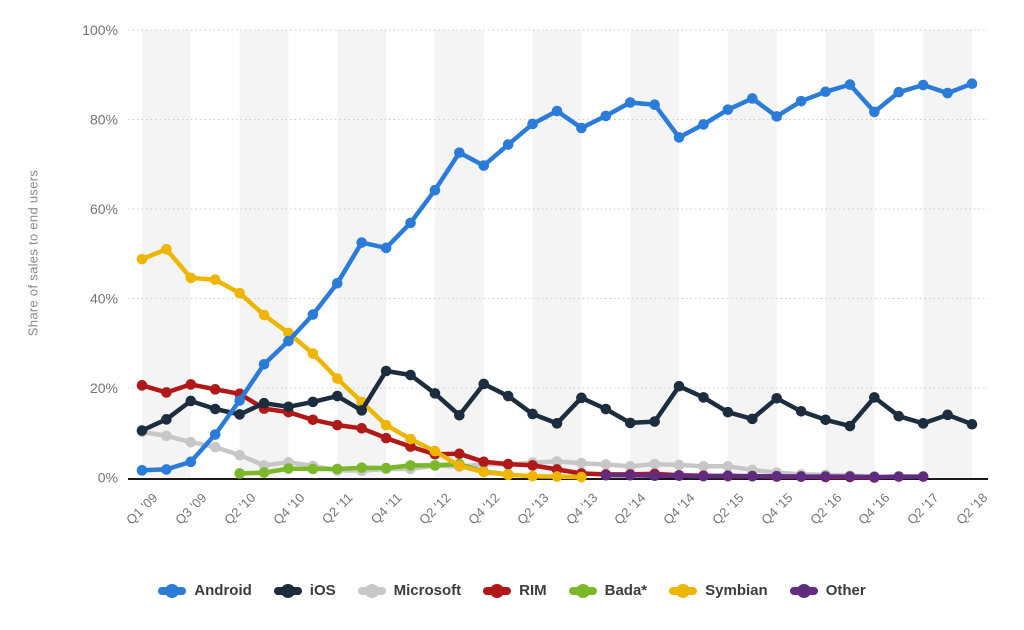 The height and width of the screenshot is (630, 1024). Describe the element at coordinates (104, 209) in the screenshot. I see `y-tick-label: 60%` at that location.